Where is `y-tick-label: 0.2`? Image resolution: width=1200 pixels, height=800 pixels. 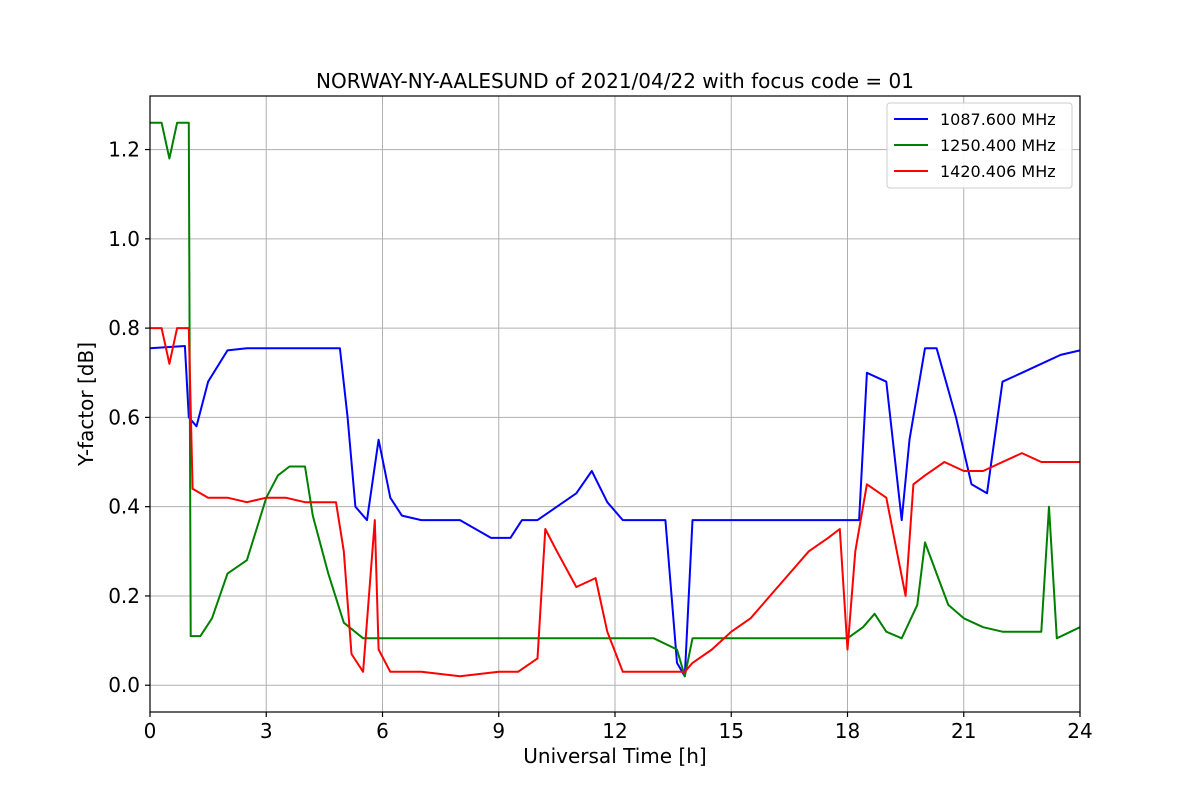
y-tick-label: 0.2 is located at coordinates (124, 596).